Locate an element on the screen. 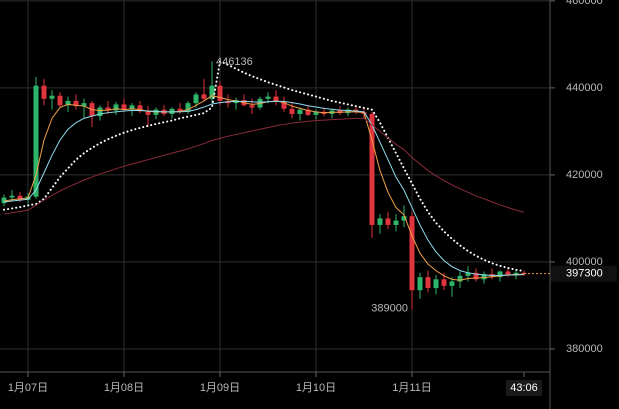 Image resolution: width=619 pixels, height=409 pixels. x-tick-label: 1月09日 is located at coordinates (220, 388).